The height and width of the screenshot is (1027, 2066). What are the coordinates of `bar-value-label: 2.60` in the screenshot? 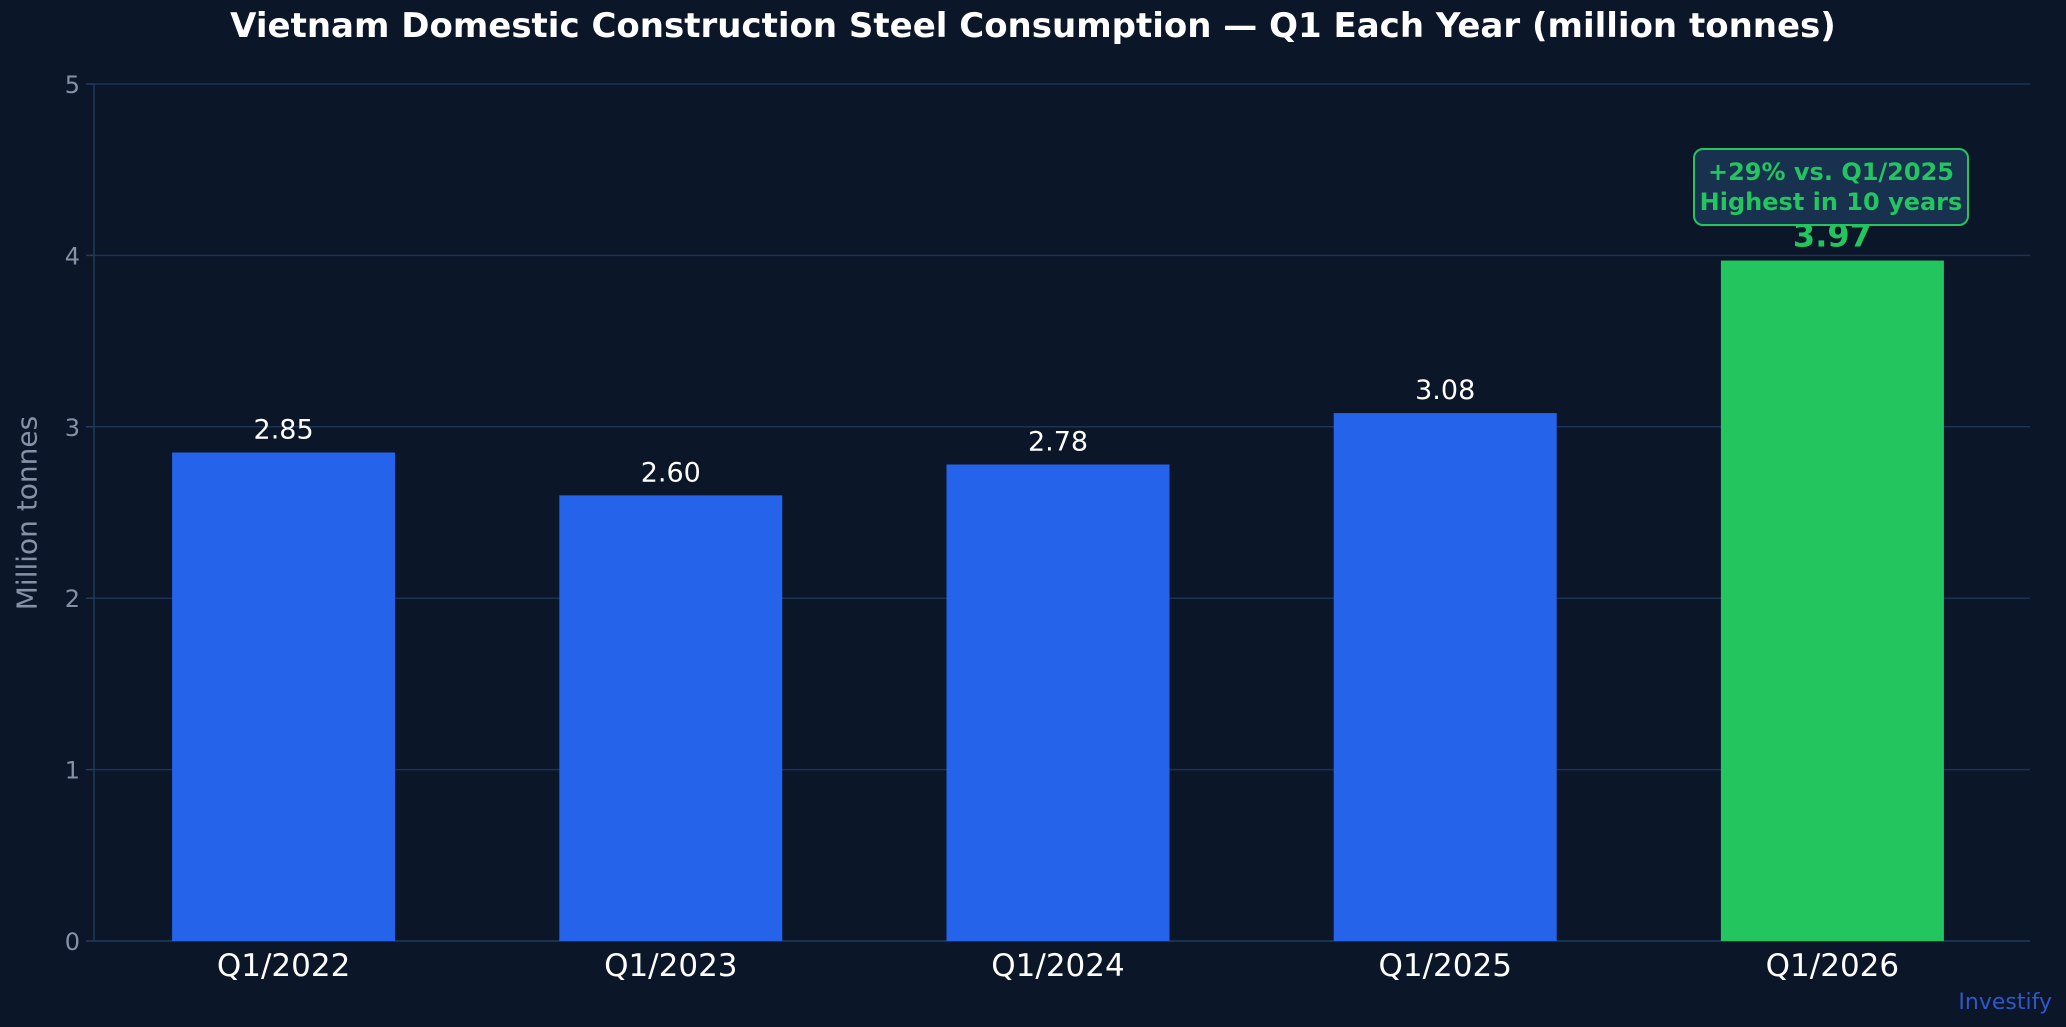 It's located at (671, 472).